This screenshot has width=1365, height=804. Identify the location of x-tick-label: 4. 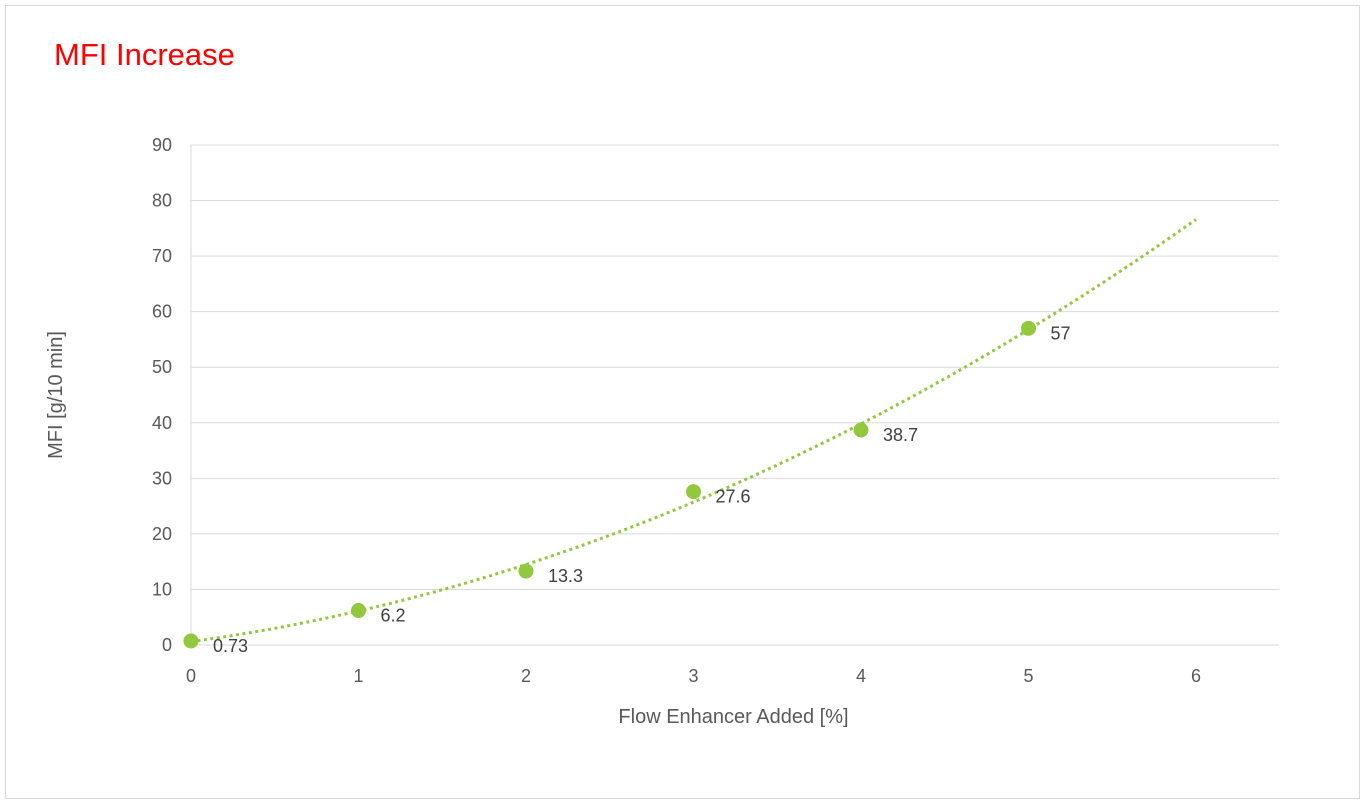
(861, 676).